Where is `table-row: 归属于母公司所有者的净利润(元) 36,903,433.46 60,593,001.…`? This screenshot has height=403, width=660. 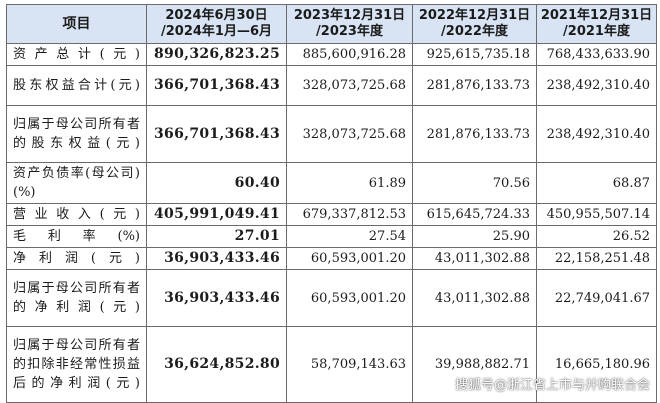
table-row: 归属于母公司所有者的净利润(元) 36,903,433.46 60,593,001.… is located at coordinates (331, 298).